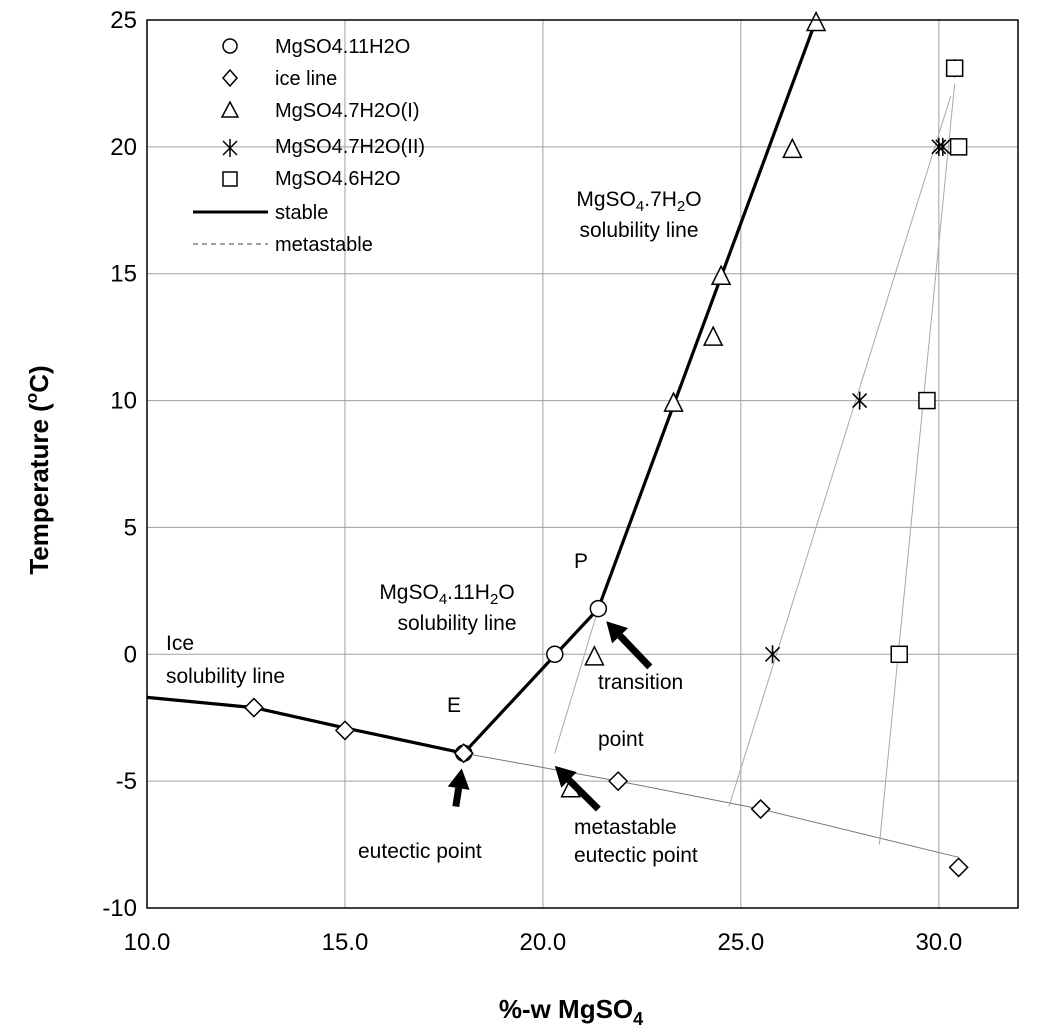 The width and height of the screenshot is (1039, 1035). What do you see at coordinates (583, 794) in the screenshot?
I see `metastable-eutectic-arrow-shaft` at bounding box center [583, 794].